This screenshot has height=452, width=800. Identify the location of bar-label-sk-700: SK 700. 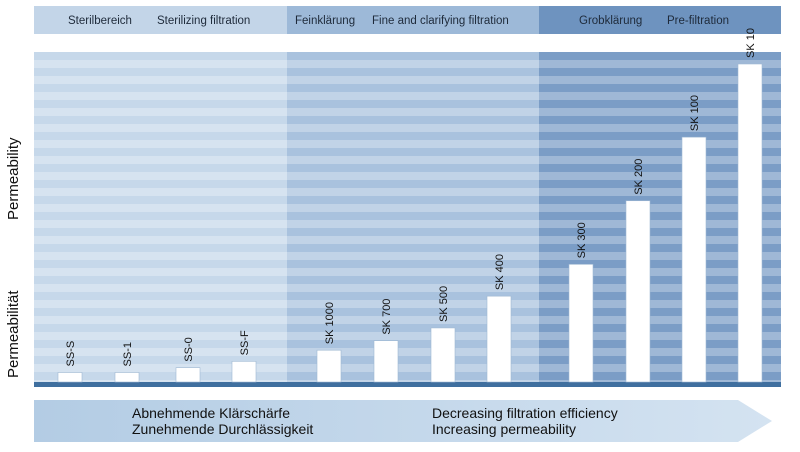
(387, 317).